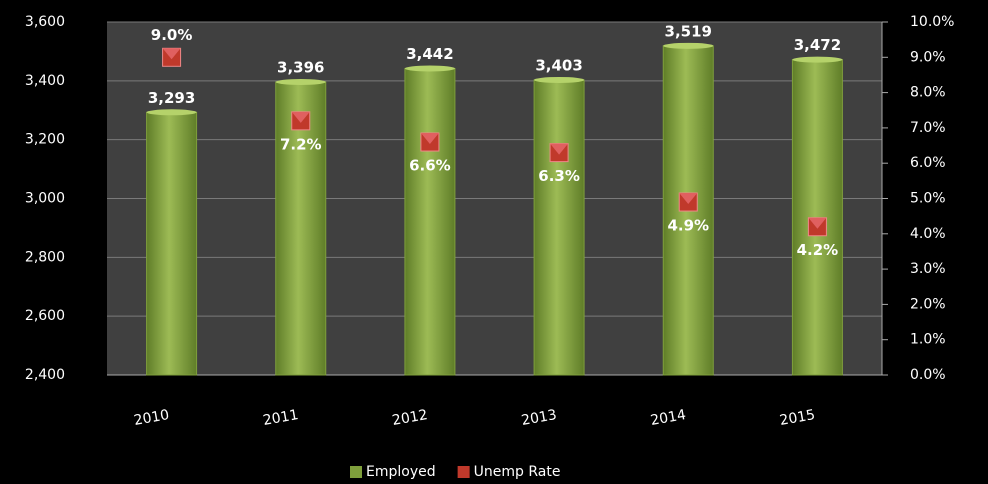 The width and height of the screenshot is (988, 484). Describe the element at coordinates (928, 304) in the screenshot. I see `y2-tick-label: 2.0%` at that location.